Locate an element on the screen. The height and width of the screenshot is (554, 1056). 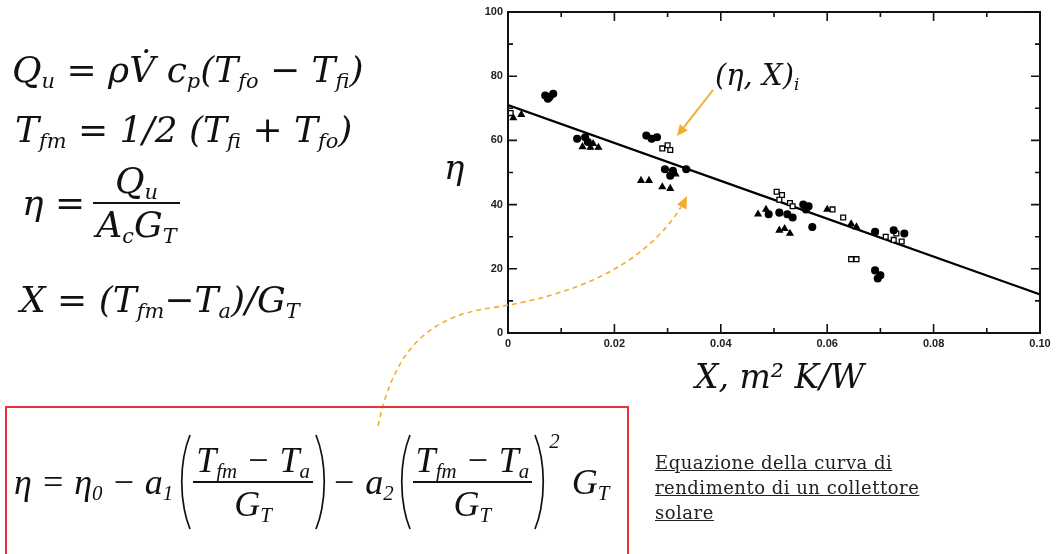
x-tick-label: 0.04 is located at coordinates (721, 342).